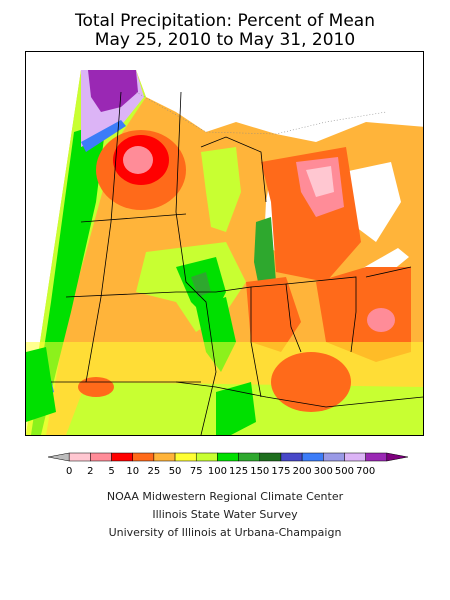 The width and height of the screenshot is (450, 600). Describe the element at coordinates (41, 384) in the screenshot. I see `sw-green-spot` at that location.